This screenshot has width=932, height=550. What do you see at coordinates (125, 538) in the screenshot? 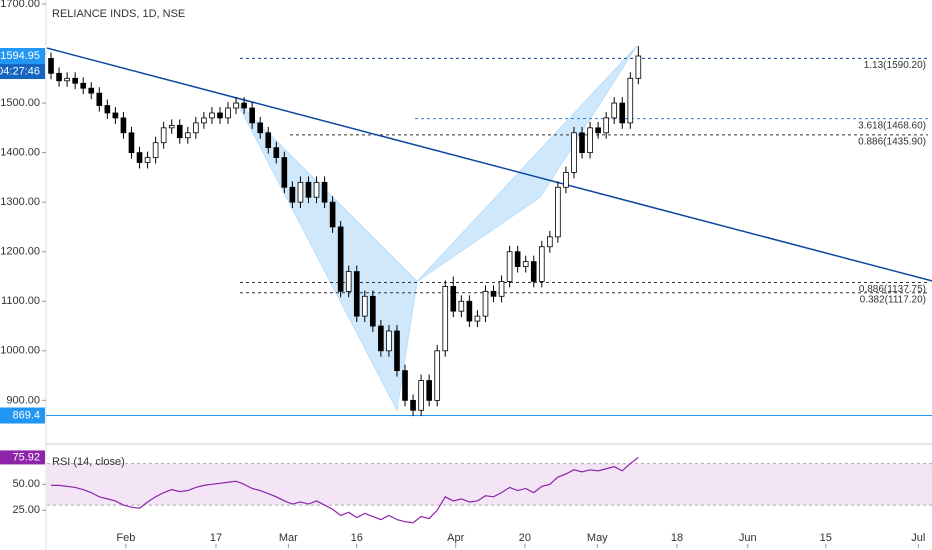
I see `x-tick-label: Feb` at bounding box center [125, 538].